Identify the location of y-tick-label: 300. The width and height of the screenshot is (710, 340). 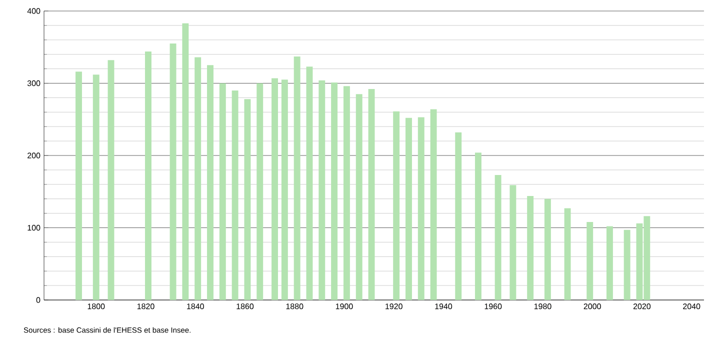
(33, 83).